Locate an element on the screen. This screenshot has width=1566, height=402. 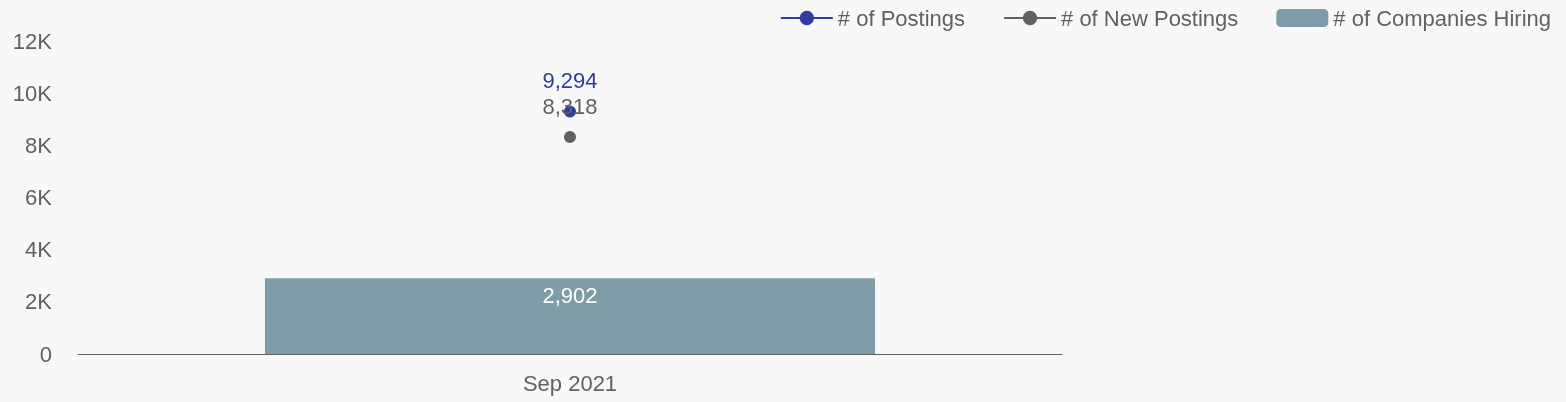
y-tick-label: 4K is located at coordinates (39, 250).